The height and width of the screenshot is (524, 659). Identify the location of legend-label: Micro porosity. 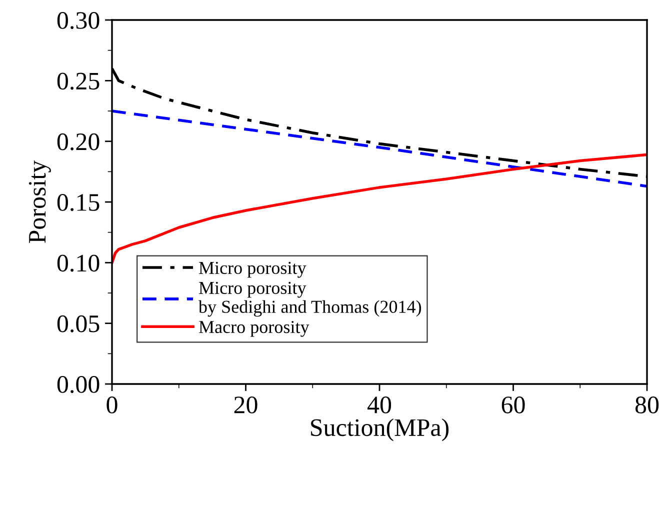
(252, 270).